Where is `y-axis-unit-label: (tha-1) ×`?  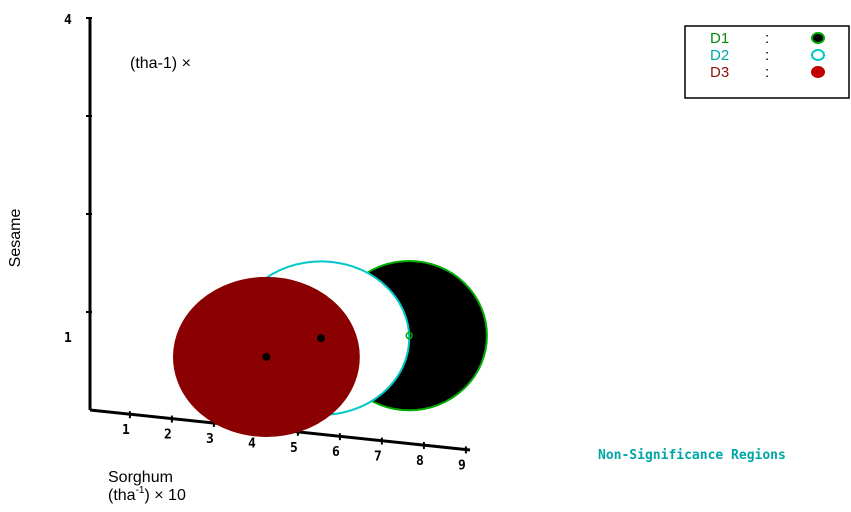 y-axis-unit-label: (tha-1) × is located at coordinates (160, 63).